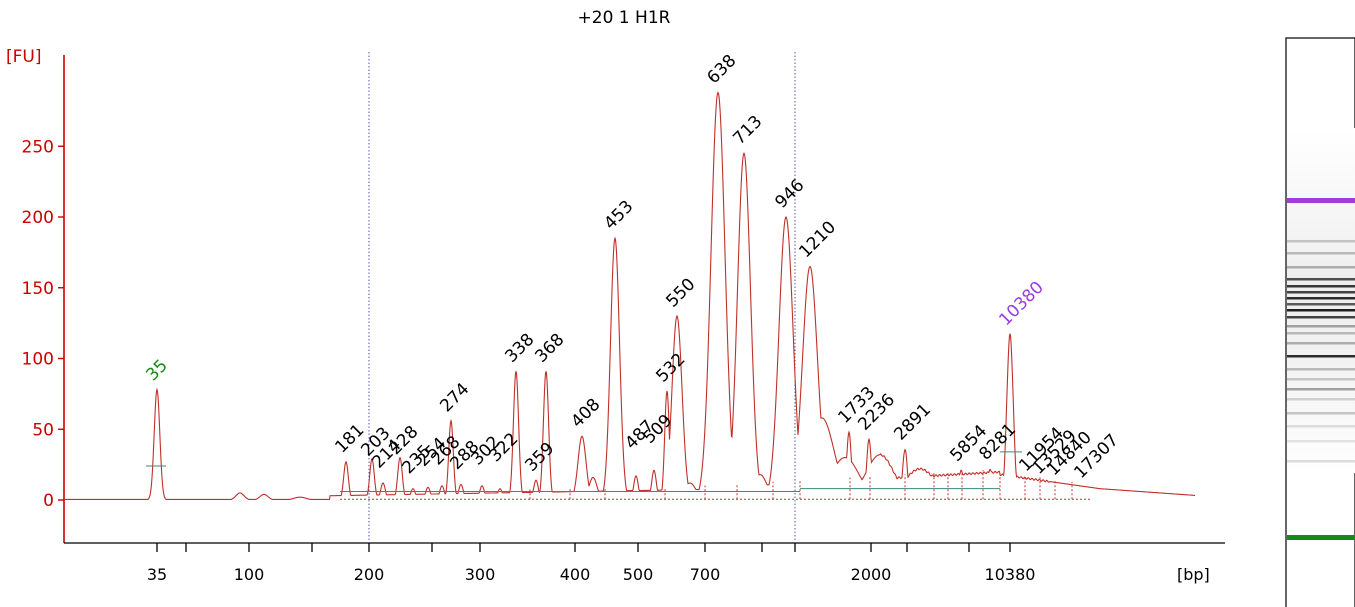  What do you see at coordinates (1321, 537) in the screenshot?
I see `gel-lower-marker-band` at bounding box center [1321, 537].